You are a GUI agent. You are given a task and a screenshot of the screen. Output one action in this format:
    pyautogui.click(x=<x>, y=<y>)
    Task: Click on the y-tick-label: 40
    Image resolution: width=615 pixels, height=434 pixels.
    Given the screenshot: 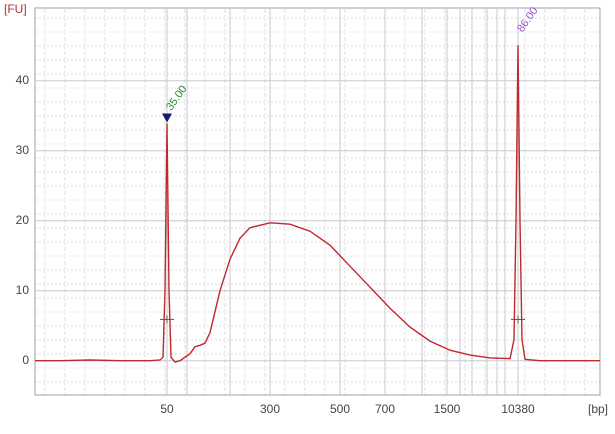 What is the action you would take?
    pyautogui.click(x=23, y=80)
    